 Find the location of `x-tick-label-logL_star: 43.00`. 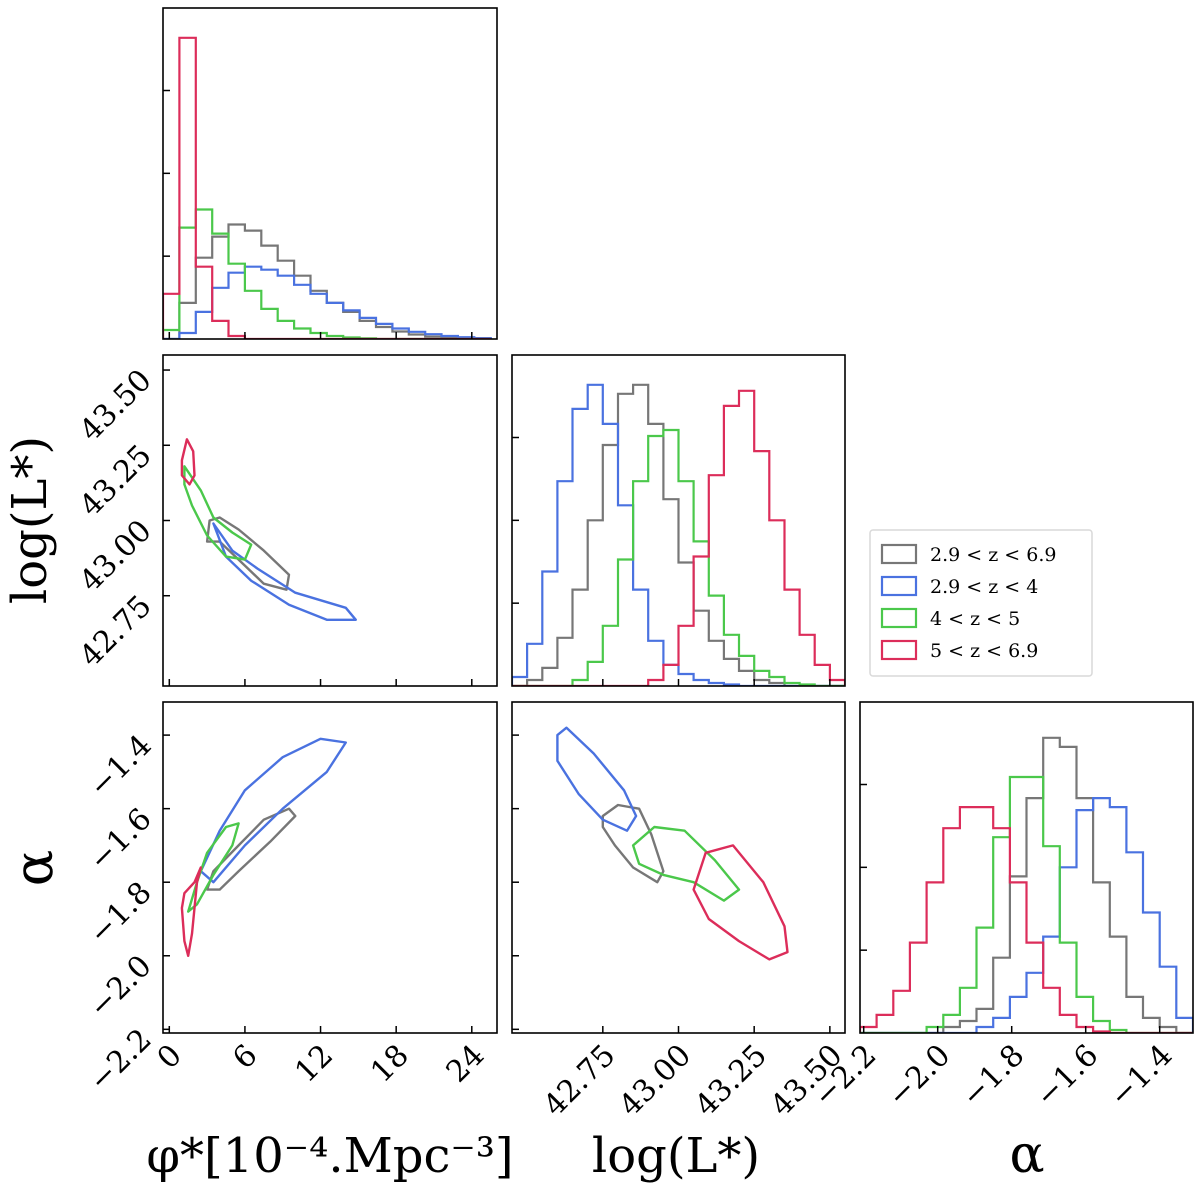

x-tick-label-logL_star: 43.00 is located at coordinates (655, 1080).